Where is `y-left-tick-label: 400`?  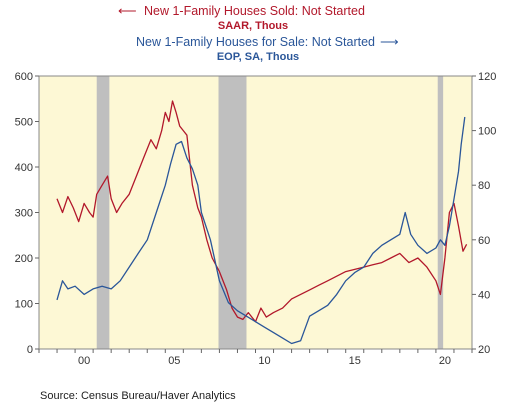 y-left-tick-label: 400 is located at coordinates (24, 168).